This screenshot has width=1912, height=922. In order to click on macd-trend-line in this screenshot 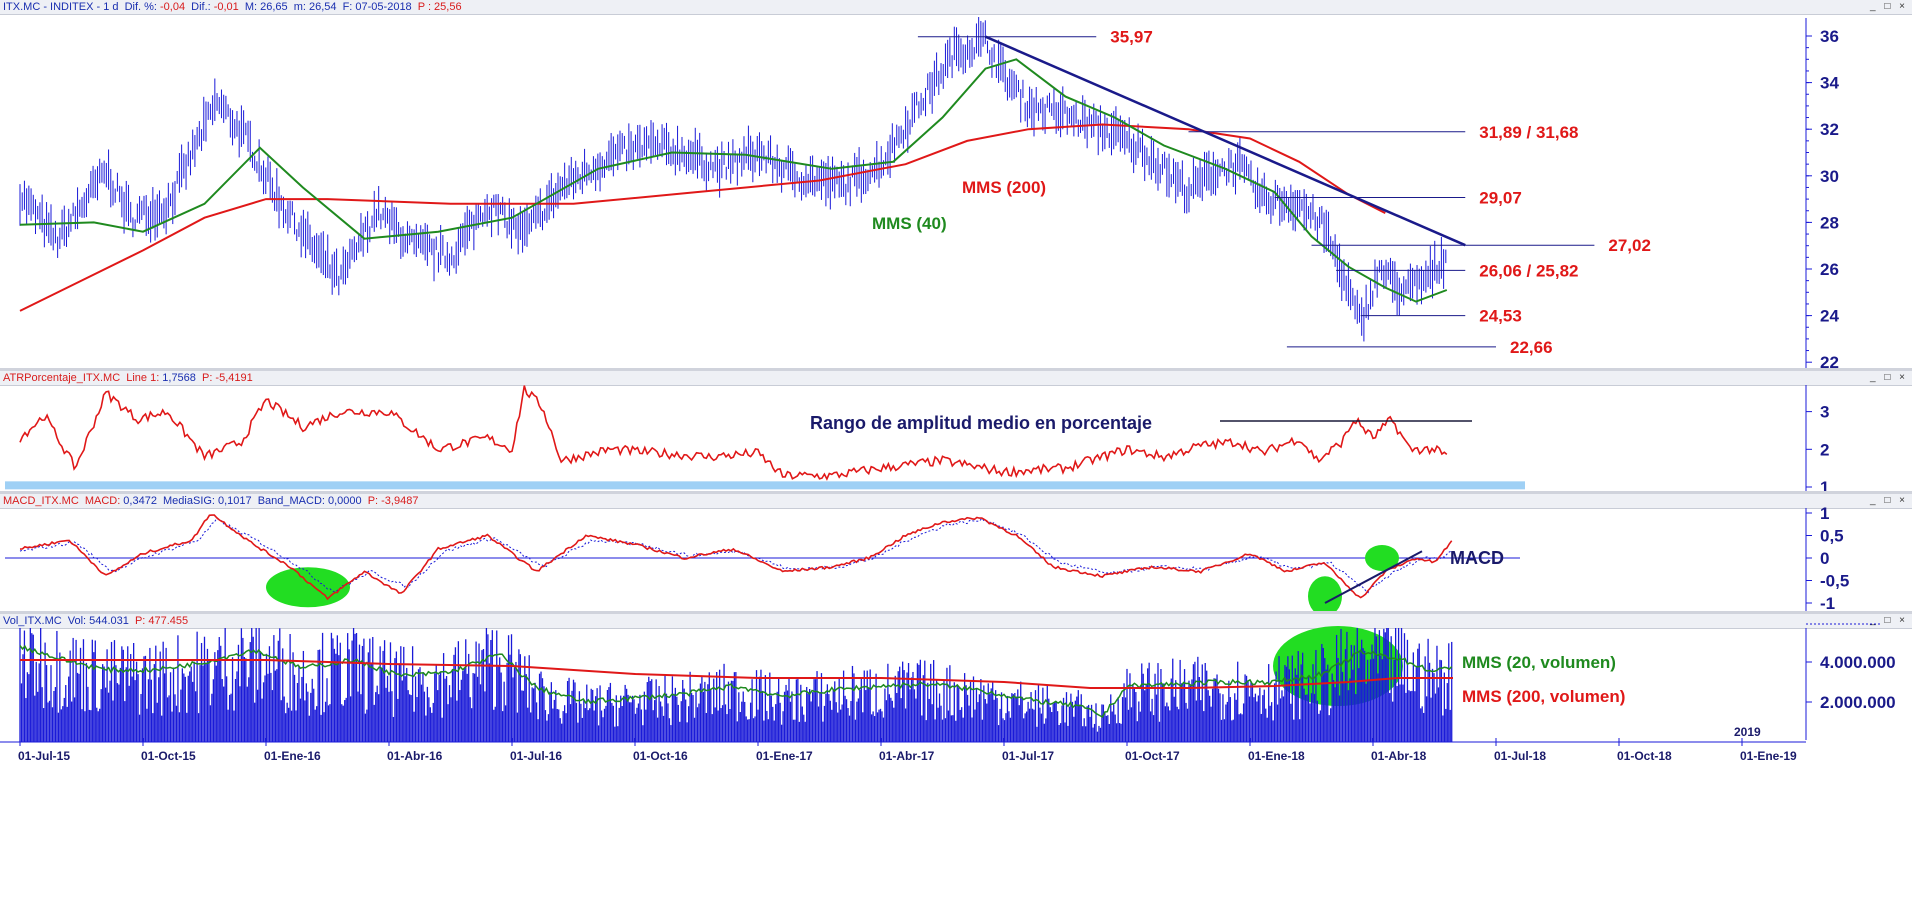, I will do `click(1373, 577)`.